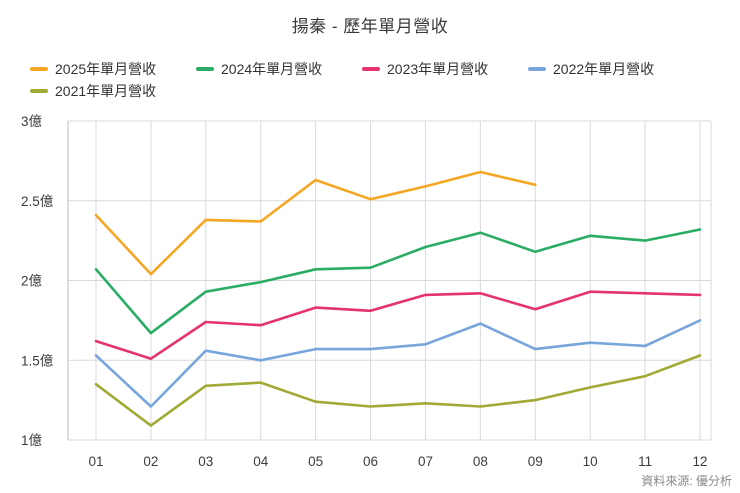 This screenshot has height=493, width=740. What do you see at coordinates (150, 461) in the screenshot?
I see `x-axis-tick-label: 02` at bounding box center [150, 461].